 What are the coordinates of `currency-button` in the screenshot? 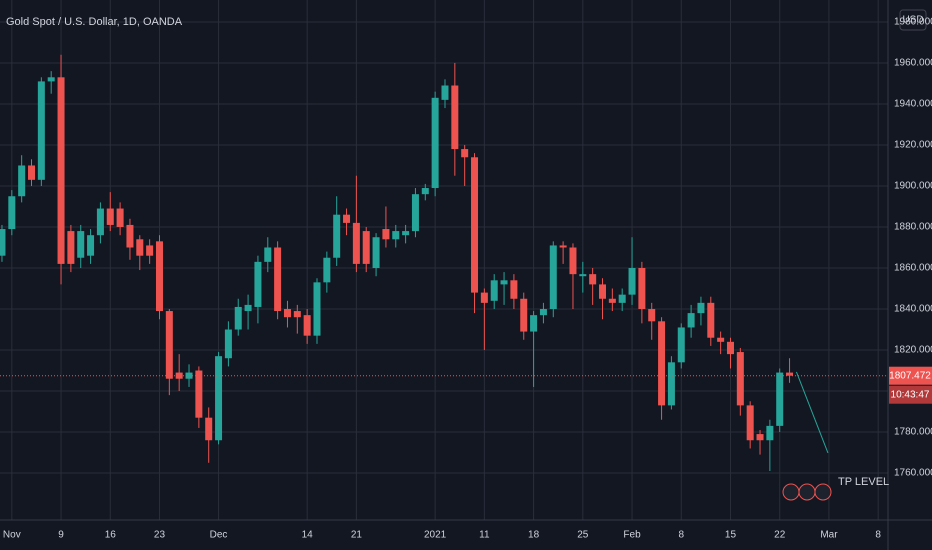 It's located at (913, 20).